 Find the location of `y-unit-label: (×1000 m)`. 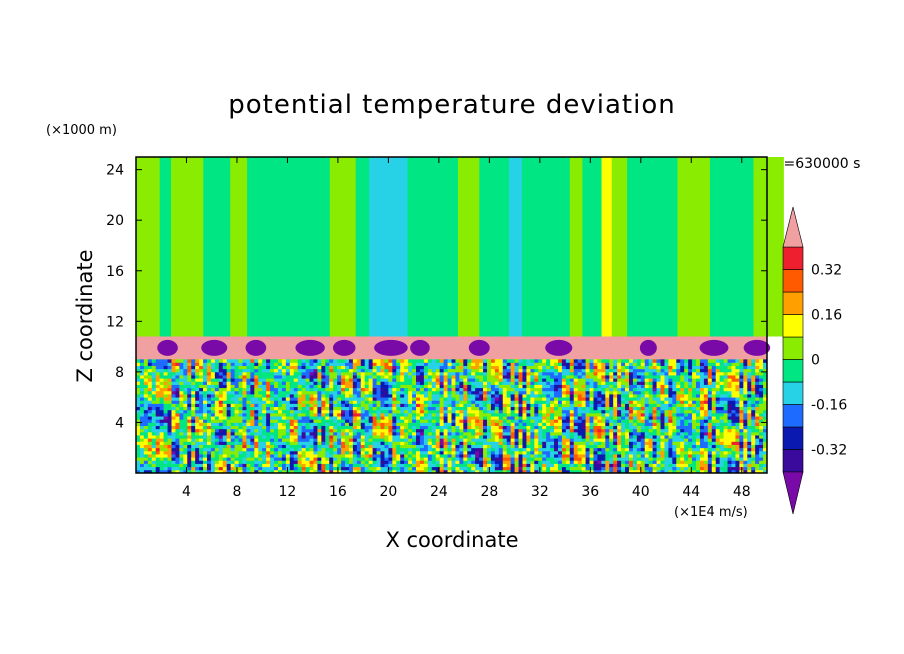

y-unit-label: (×1000 m) is located at coordinates (81, 130).